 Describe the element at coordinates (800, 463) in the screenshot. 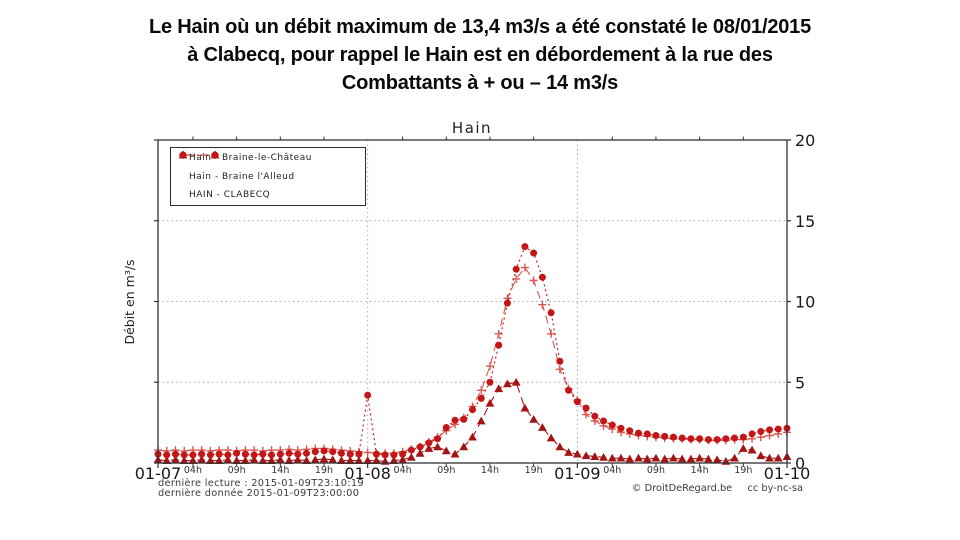

I see `svg-text: 0` at that location.